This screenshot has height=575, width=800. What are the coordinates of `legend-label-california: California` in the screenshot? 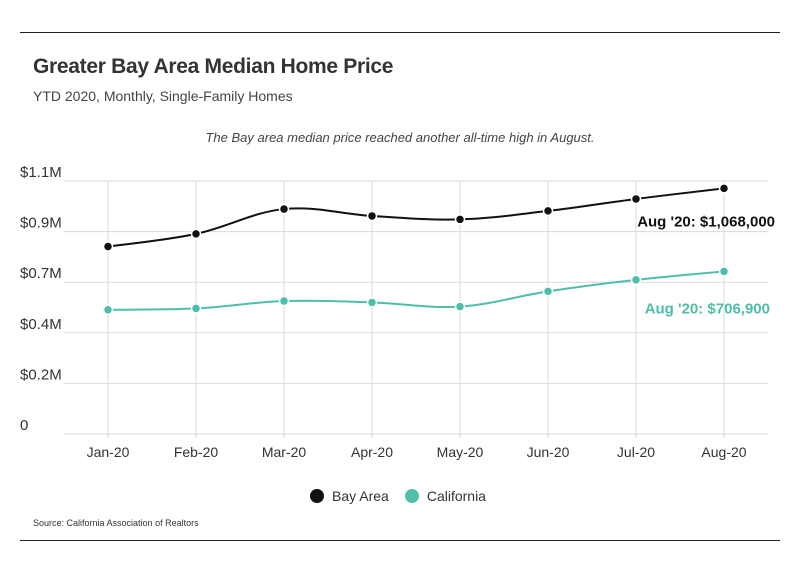 It's located at (456, 496).